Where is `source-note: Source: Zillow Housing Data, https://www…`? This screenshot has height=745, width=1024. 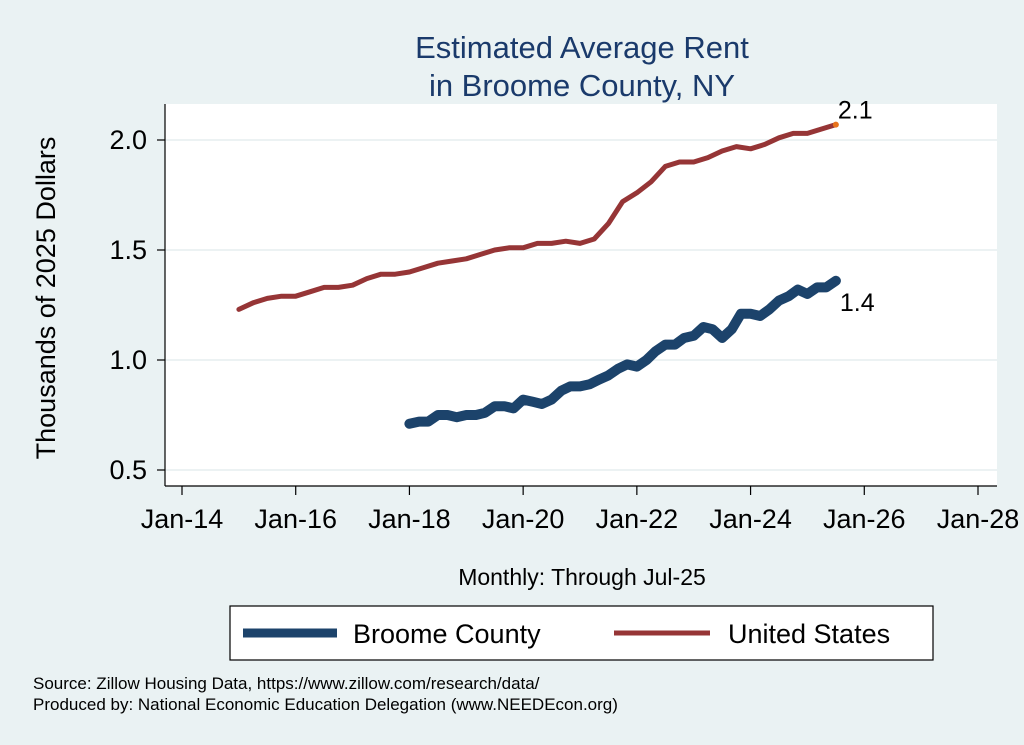 source-note: Source: Zillow Housing Data, https://www… is located at coordinates (286, 683).